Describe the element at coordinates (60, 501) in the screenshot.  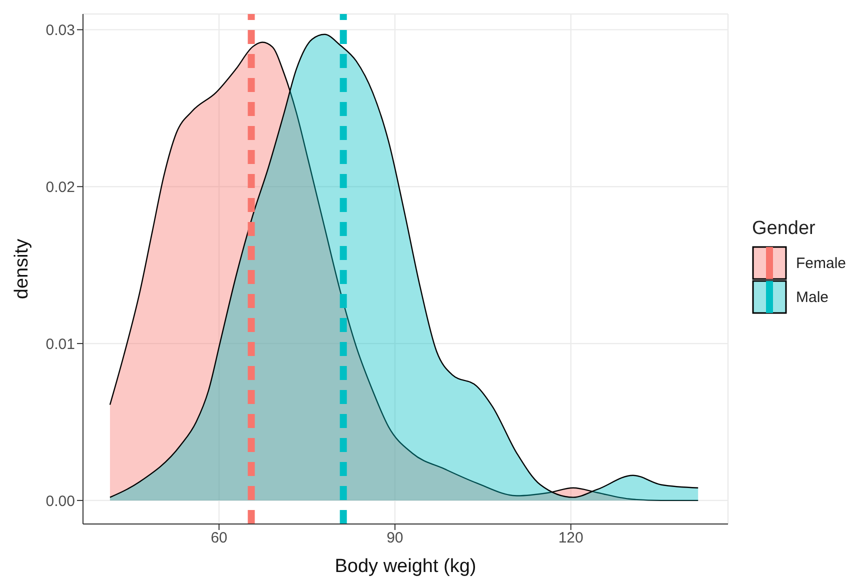
I see `y-tick-label: 0.00` at that location.